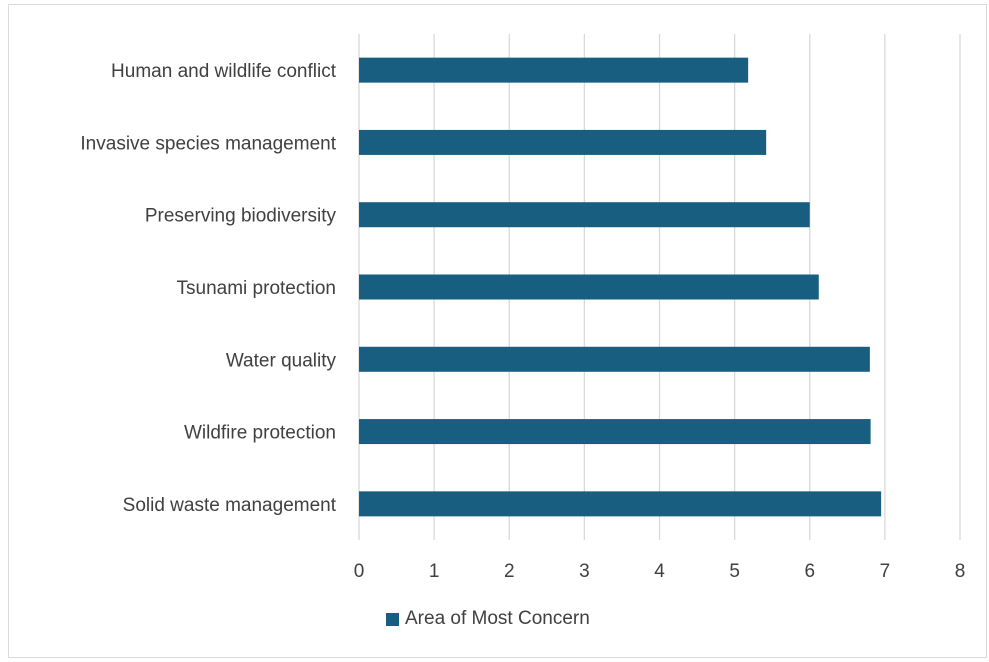 The image size is (989, 662). What do you see at coordinates (208, 143) in the screenshot?
I see `category-label: Invasive species management` at bounding box center [208, 143].